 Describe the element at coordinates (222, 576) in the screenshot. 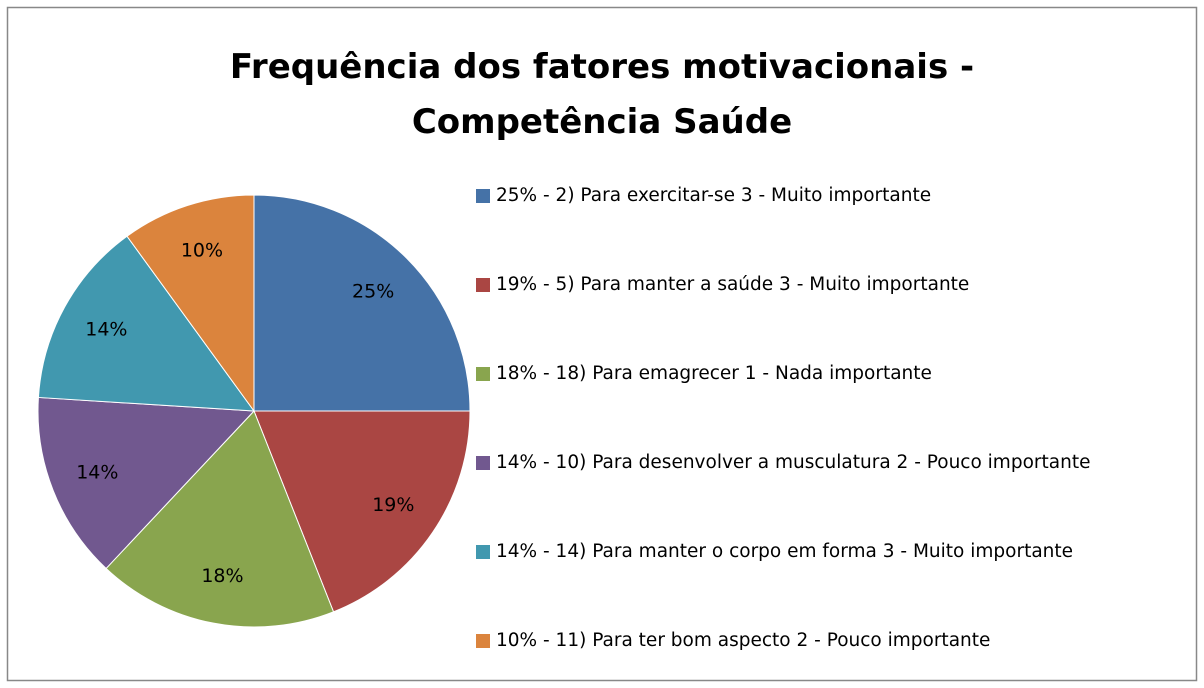

I see `data-label: 18%` at that location.